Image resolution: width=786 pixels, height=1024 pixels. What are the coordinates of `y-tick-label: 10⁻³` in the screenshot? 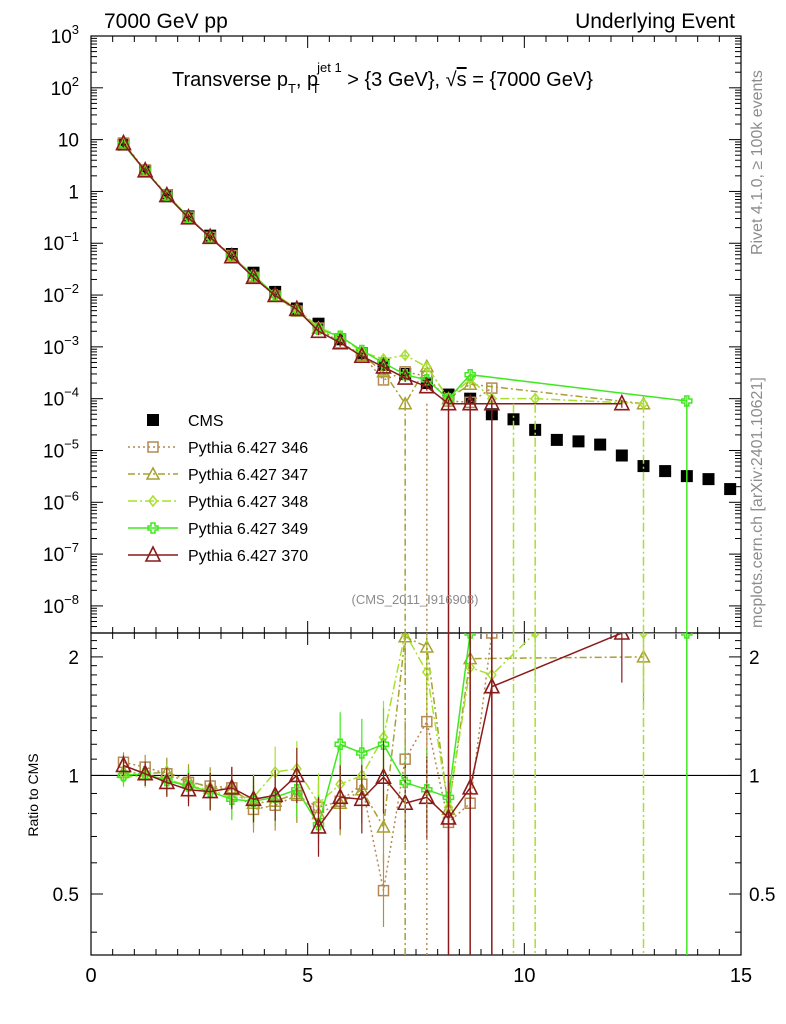 It's located at (61, 346).